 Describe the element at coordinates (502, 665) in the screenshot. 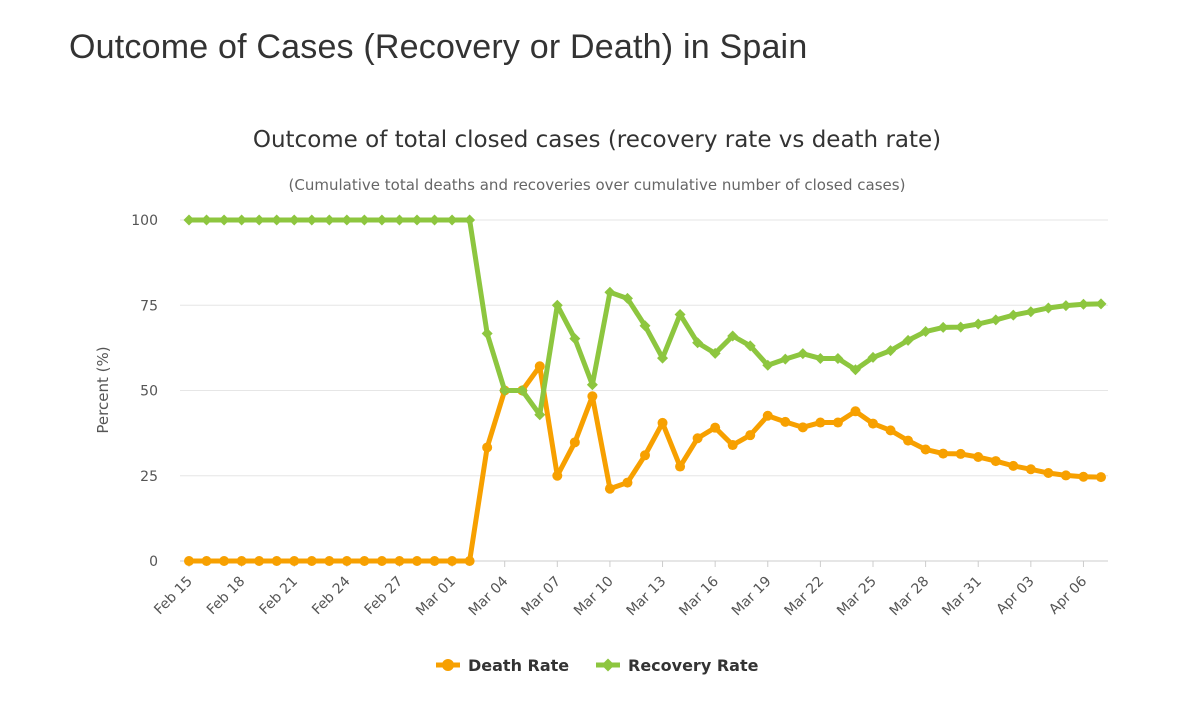

I see `legend-item-death-rate: Death Rate` at that location.